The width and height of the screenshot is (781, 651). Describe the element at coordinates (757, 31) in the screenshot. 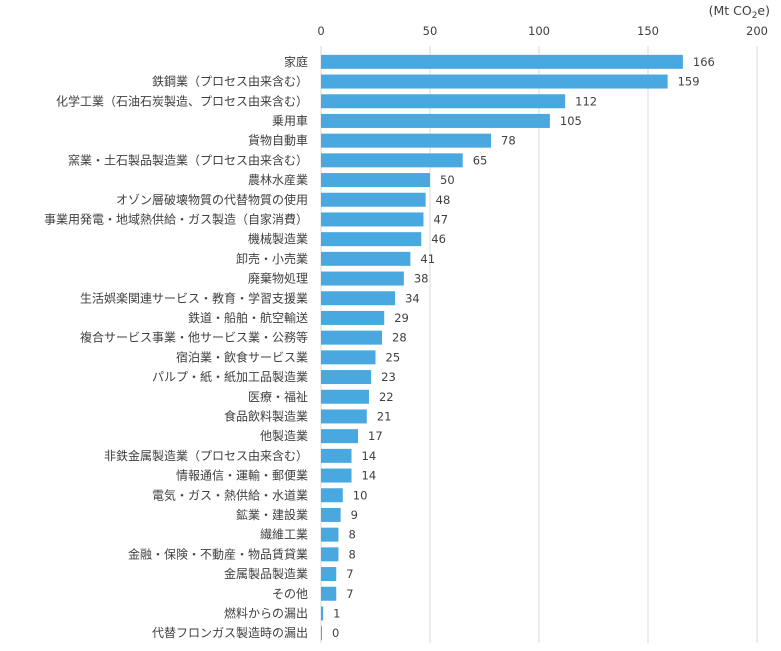

I see `x-tick-label: 200` at that location.